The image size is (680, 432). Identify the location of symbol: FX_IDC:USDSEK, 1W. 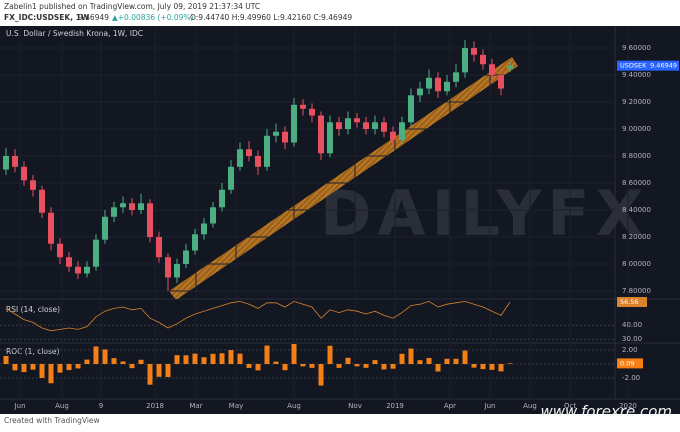
(47, 17).